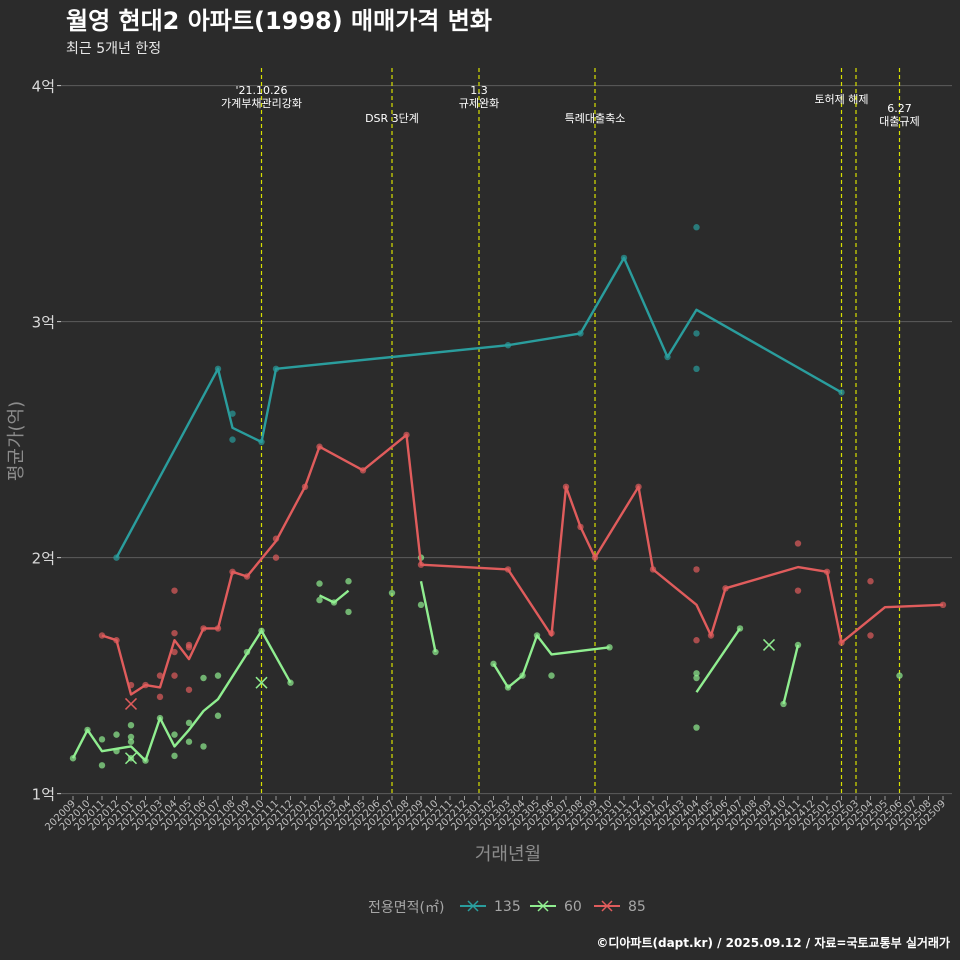 The image size is (960, 960). What do you see at coordinates (841, 99) in the screenshot?
I see `event-label-4-0: 토허제 해제` at bounding box center [841, 99].